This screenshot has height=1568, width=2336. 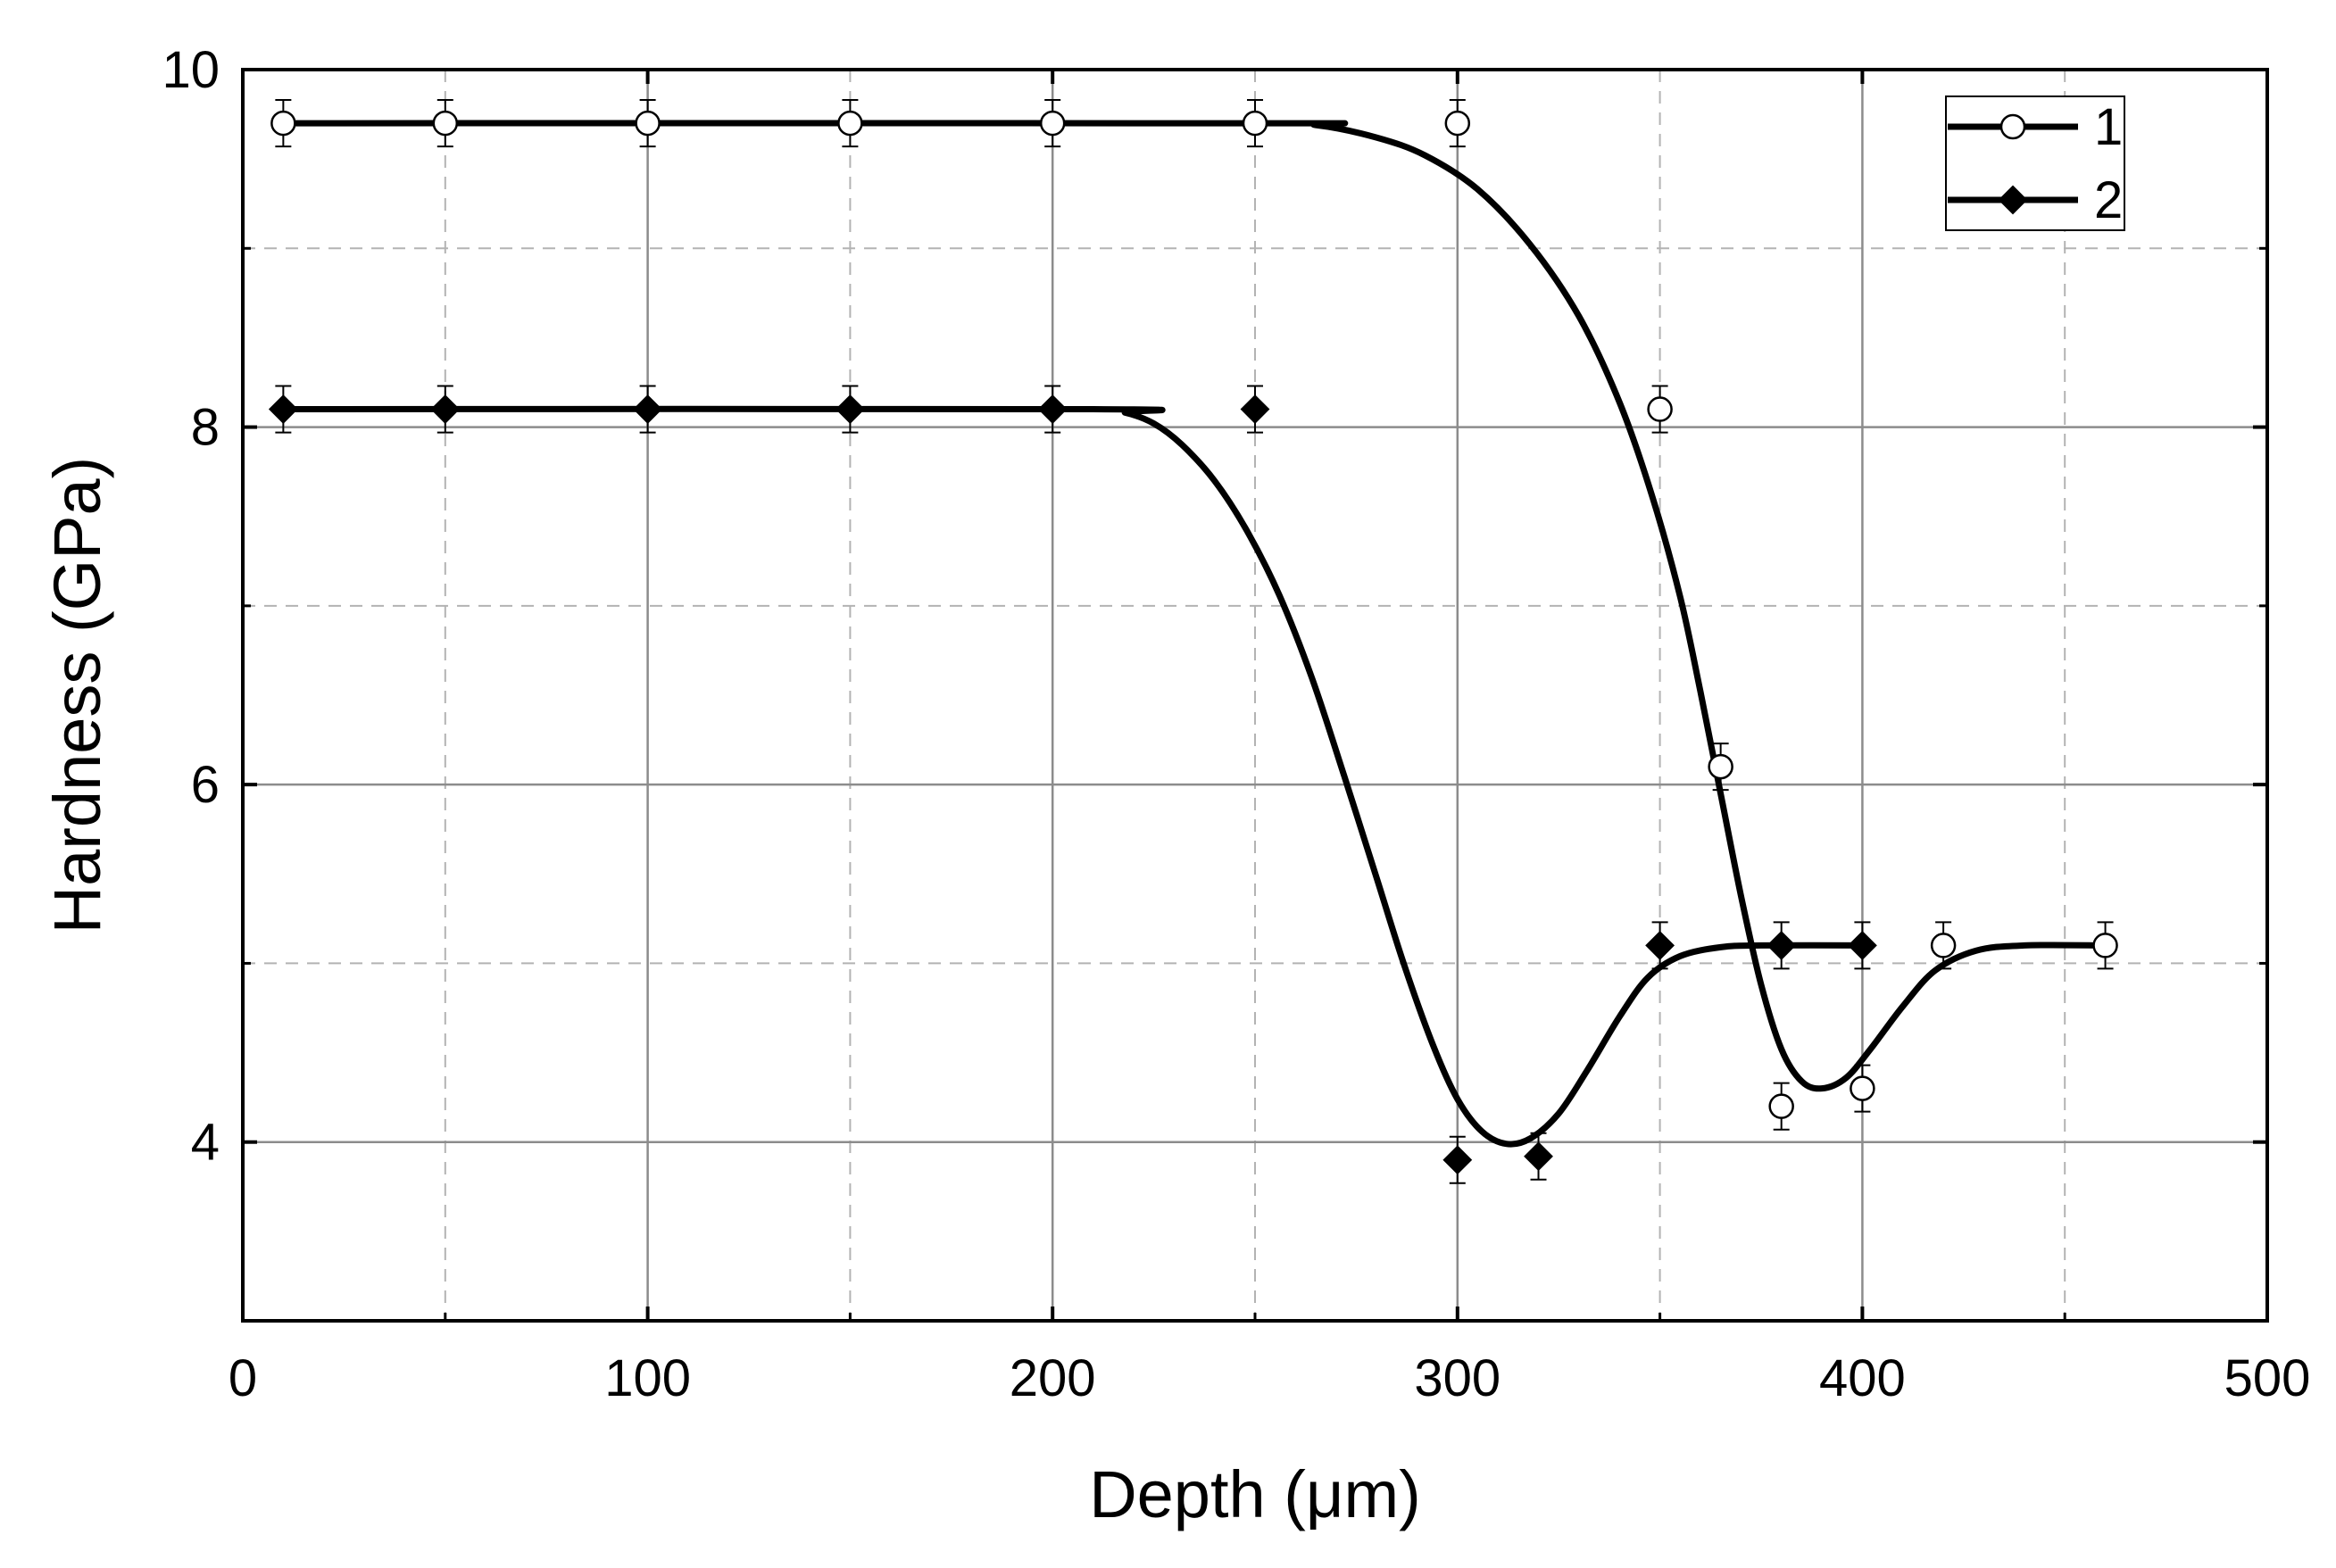 What do you see at coordinates (1862, 1378) in the screenshot?
I see `x-tick-label: 400` at bounding box center [1862, 1378].